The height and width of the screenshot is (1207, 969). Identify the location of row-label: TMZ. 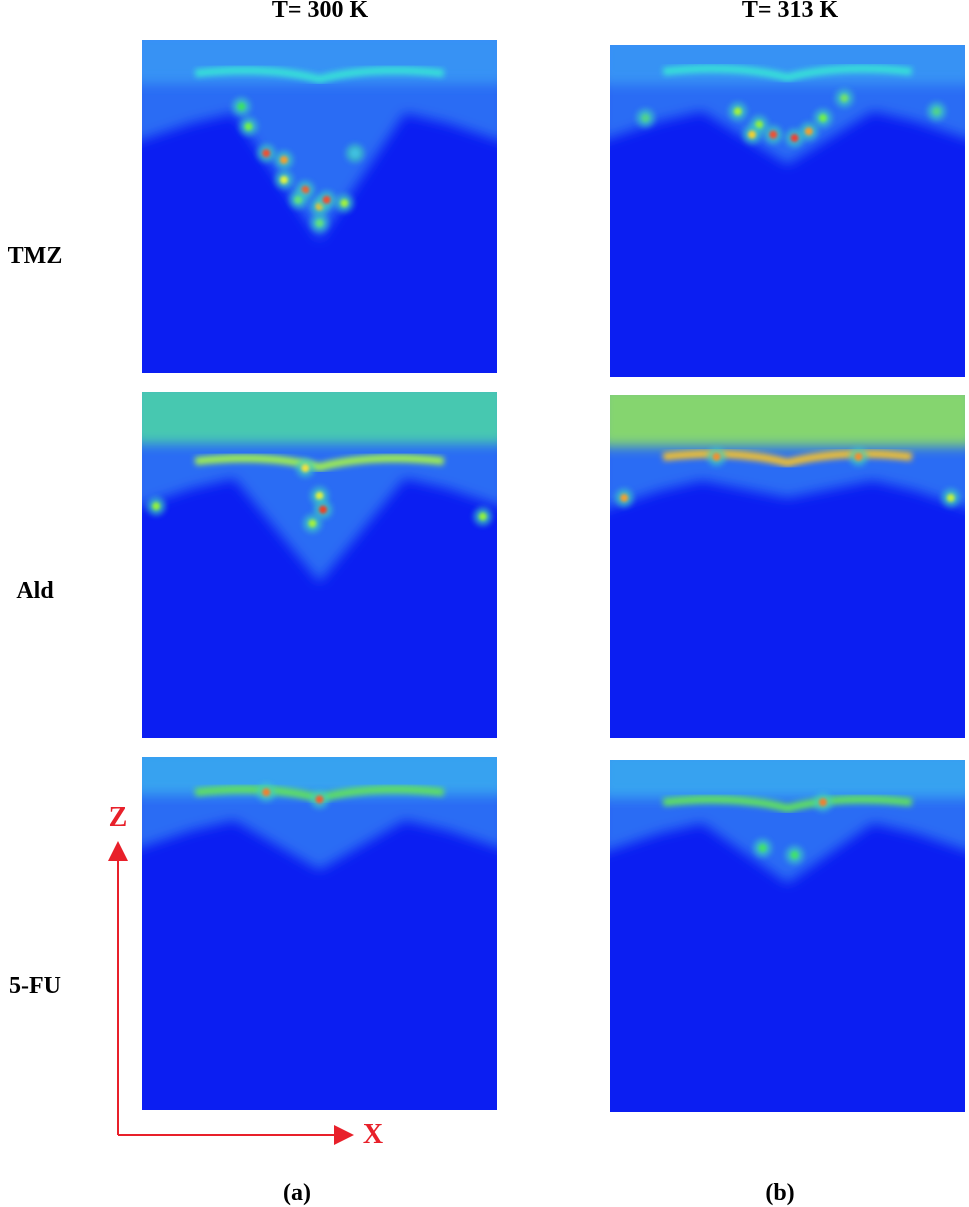
(35, 256).